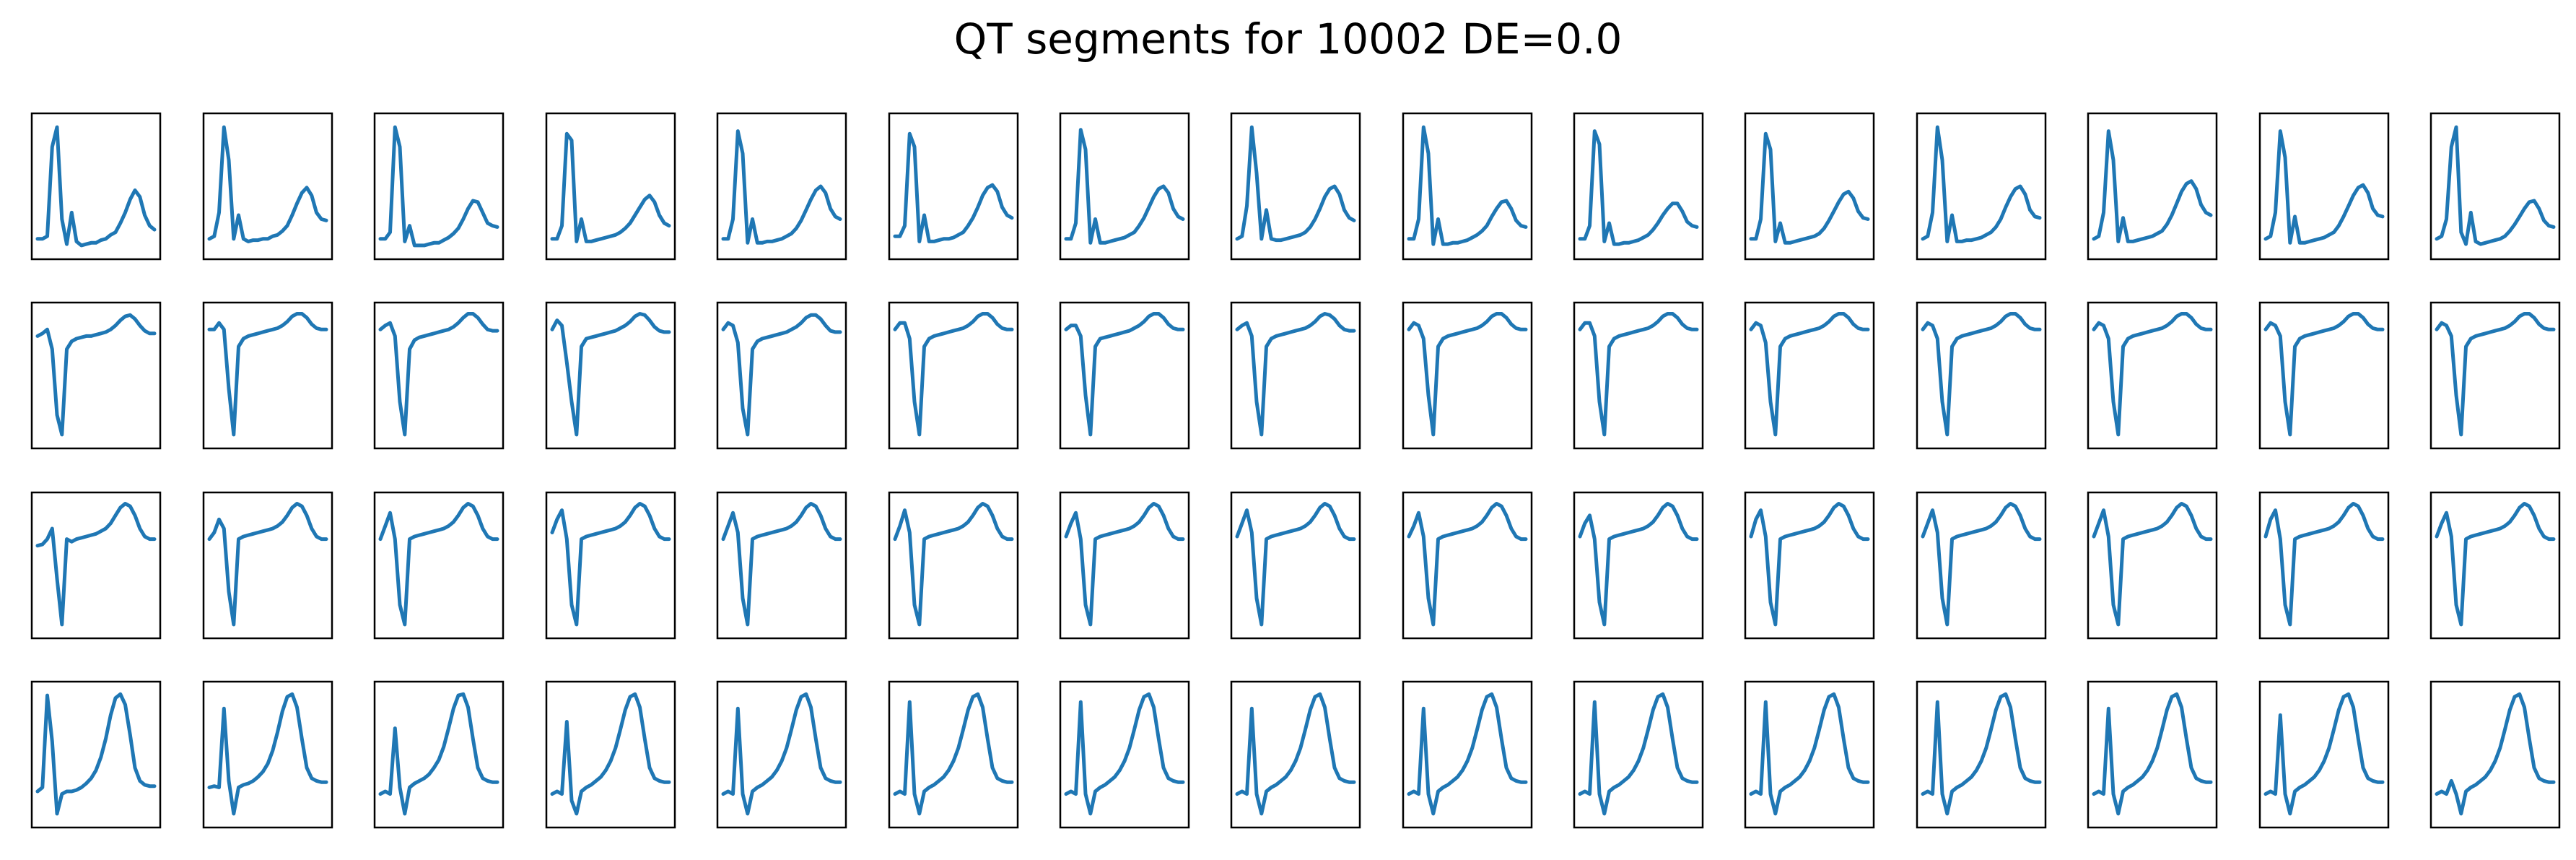 This screenshot has height=860, width=2576. I want to click on subplot-r4-c3, so click(439, 754).